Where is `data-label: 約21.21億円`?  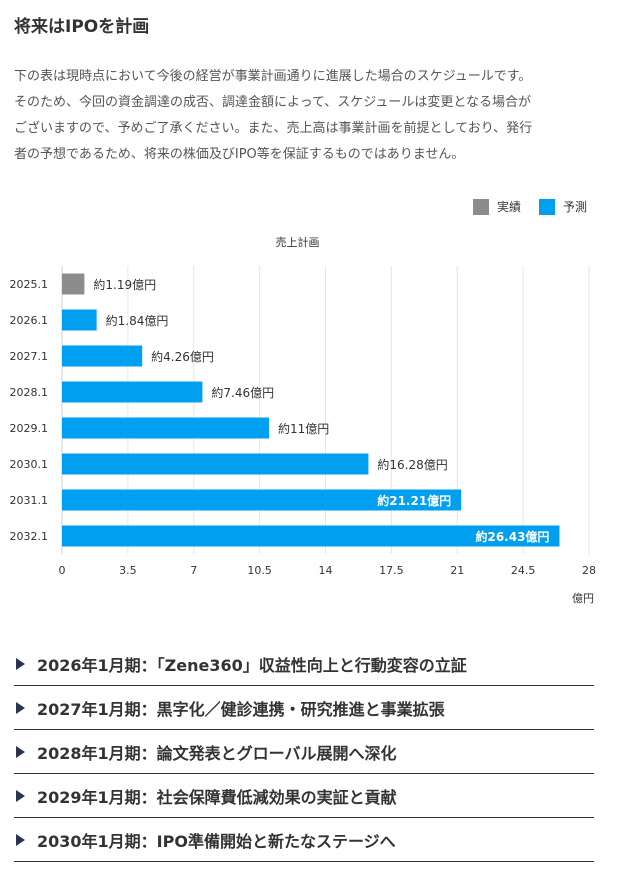
data-label: 約21.21億円 is located at coordinates (414, 500).